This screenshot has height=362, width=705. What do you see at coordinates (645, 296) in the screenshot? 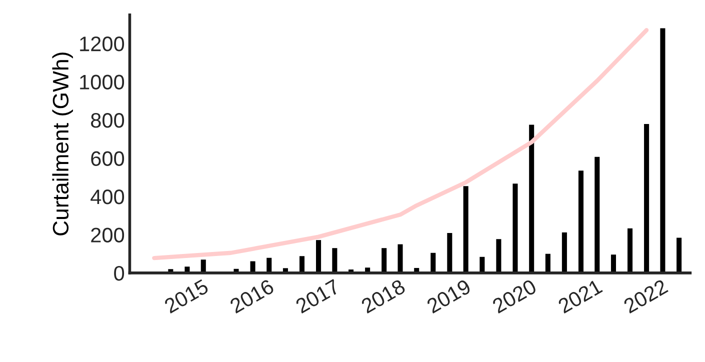
I see `x-tick-label: 2022` at bounding box center [645, 296].